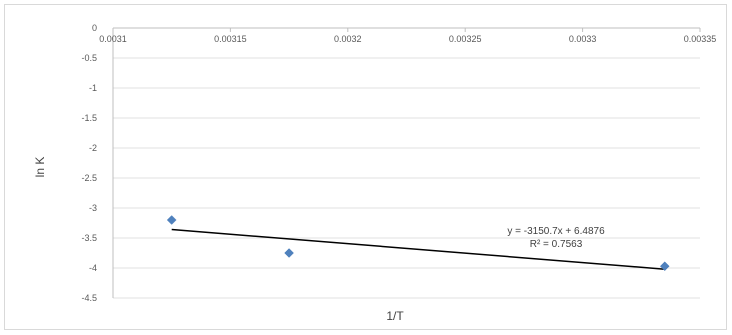 This screenshot has height=335, width=732. I want to click on y-tick-label: 0, so click(94, 28).